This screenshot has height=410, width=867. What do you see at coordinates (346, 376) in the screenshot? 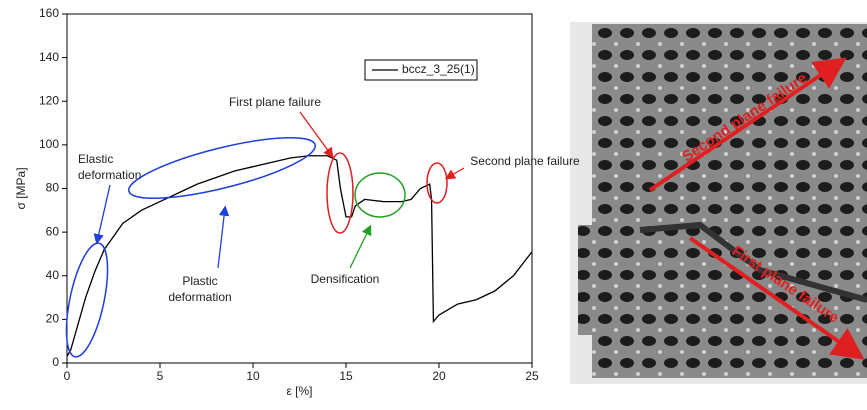
I see `x-tick-label: 15` at bounding box center [346, 376].